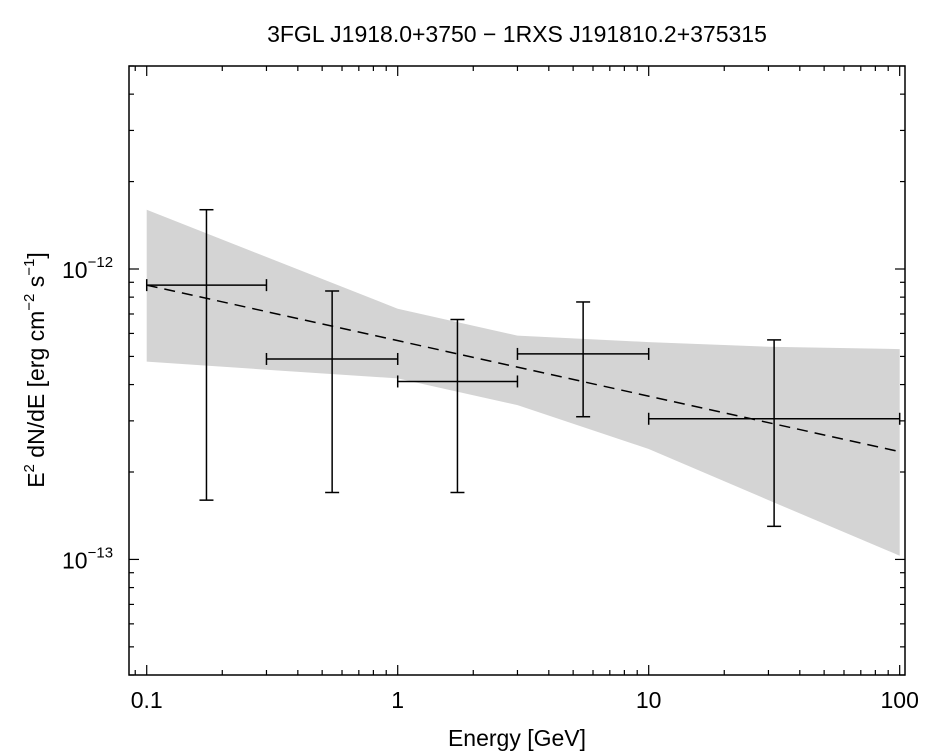 The height and width of the screenshot is (756, 928). Describe the element at coordinates (36, 255) in the screenshot. I see `y-label-suffix: ]` at that location.